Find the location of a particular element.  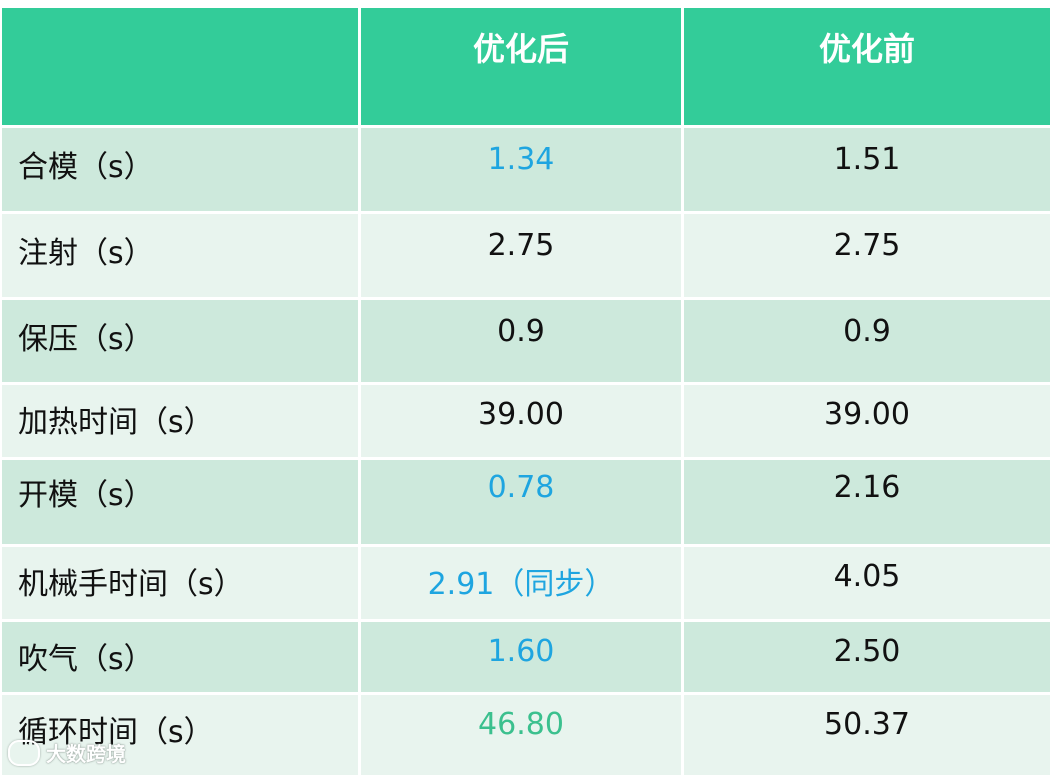

row-after-value: 1.34 is located at coordinates (522, 169).